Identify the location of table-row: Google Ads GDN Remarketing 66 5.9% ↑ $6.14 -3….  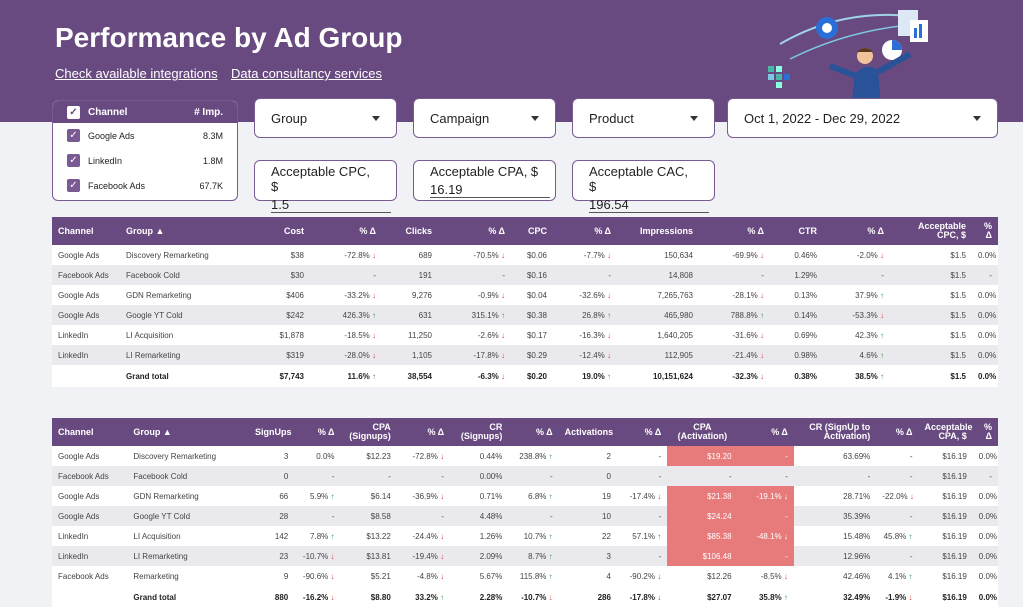
(525, 496).